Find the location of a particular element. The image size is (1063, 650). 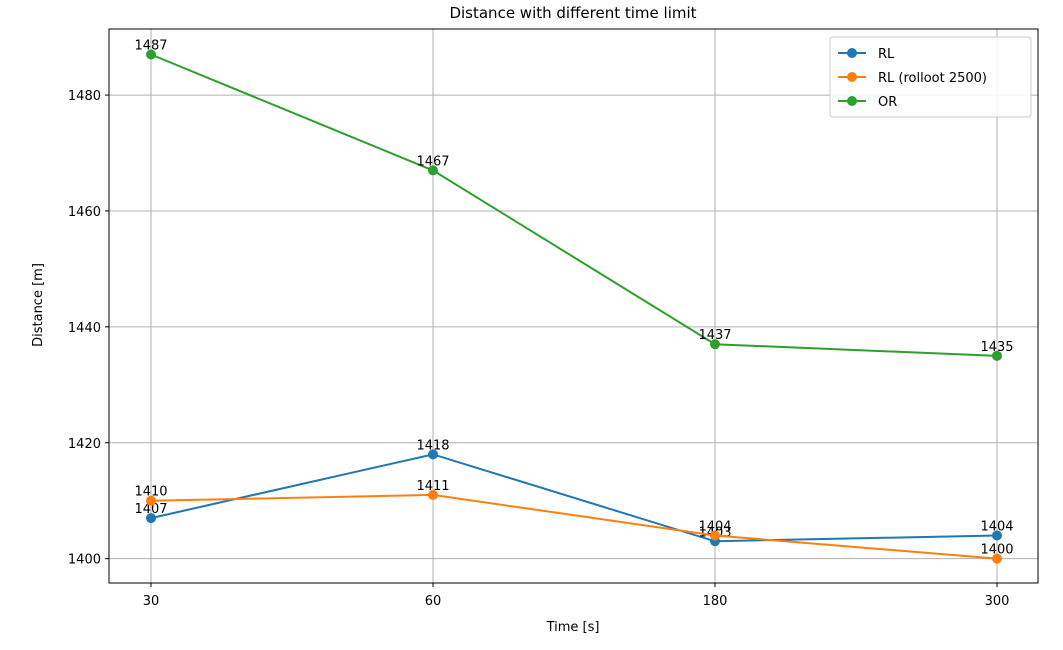

x-tick-label: 30 is located at coordinates (151, 601).